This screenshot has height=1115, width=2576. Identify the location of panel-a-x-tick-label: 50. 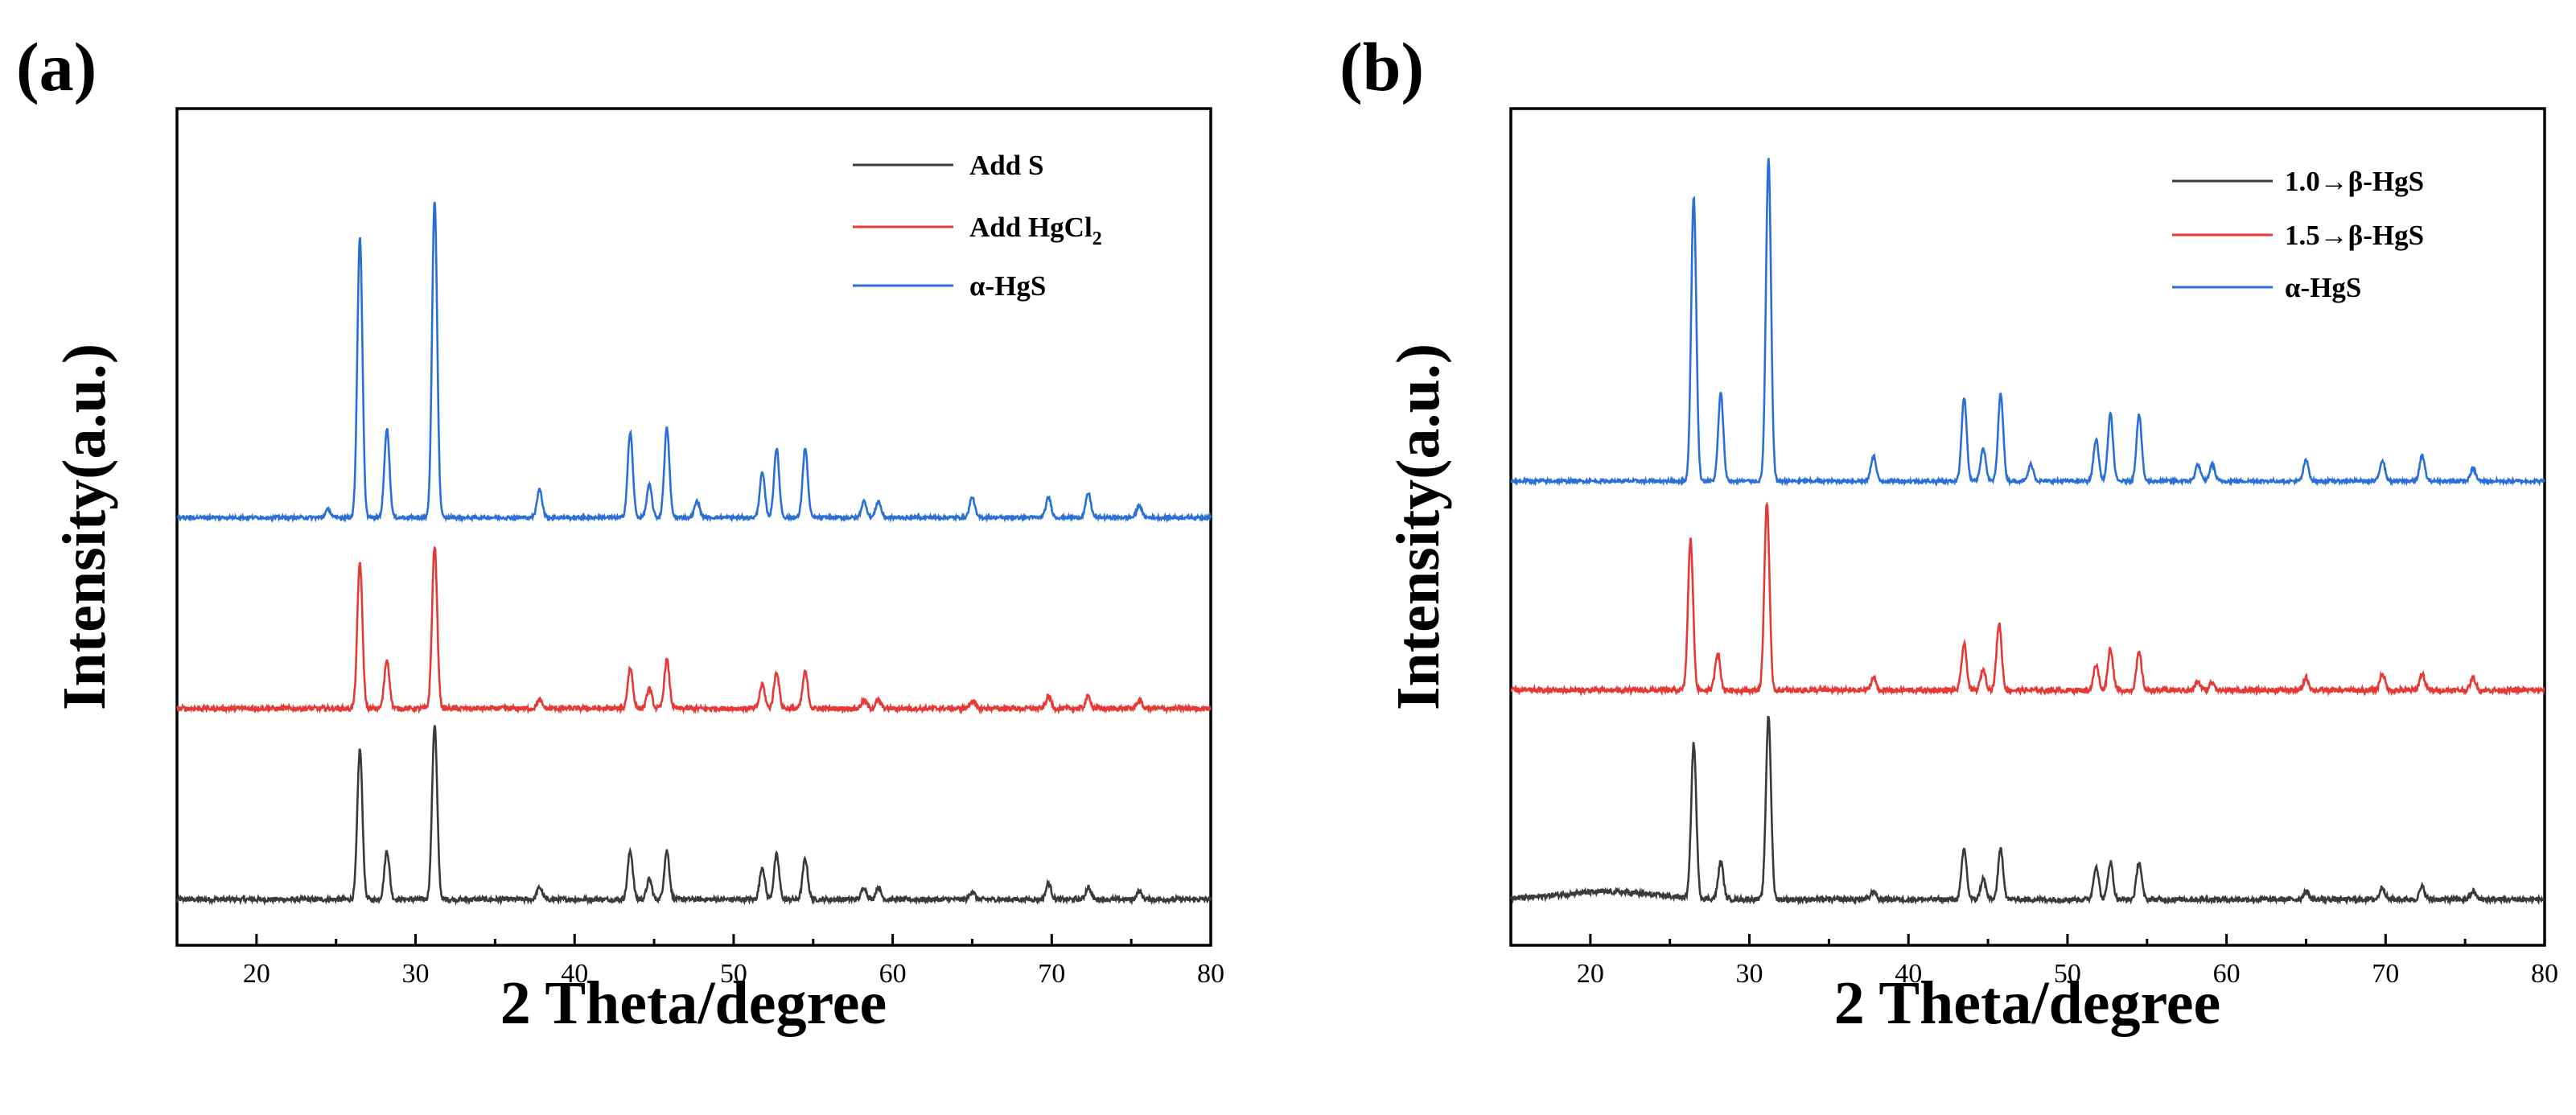
(733, 974).